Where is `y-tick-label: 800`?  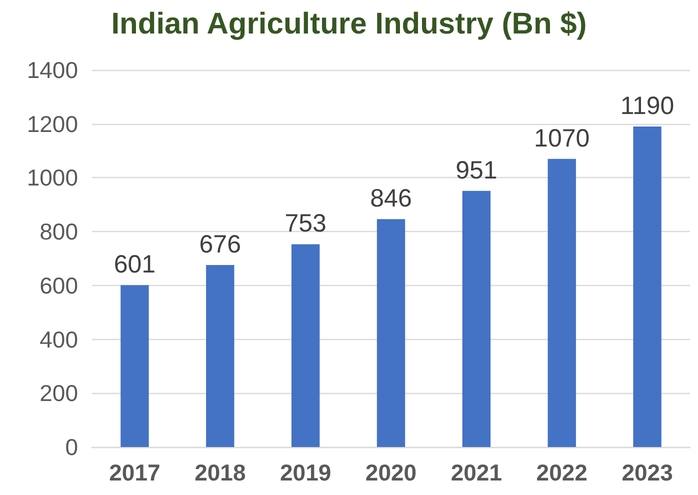 y-tick-label: 800 is located at coordinates (59, 231).